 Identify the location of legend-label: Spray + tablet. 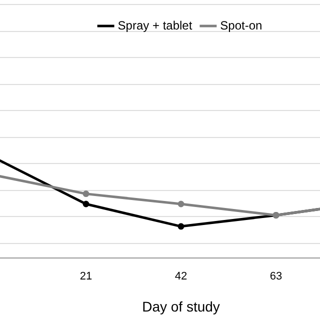
(155, 25).